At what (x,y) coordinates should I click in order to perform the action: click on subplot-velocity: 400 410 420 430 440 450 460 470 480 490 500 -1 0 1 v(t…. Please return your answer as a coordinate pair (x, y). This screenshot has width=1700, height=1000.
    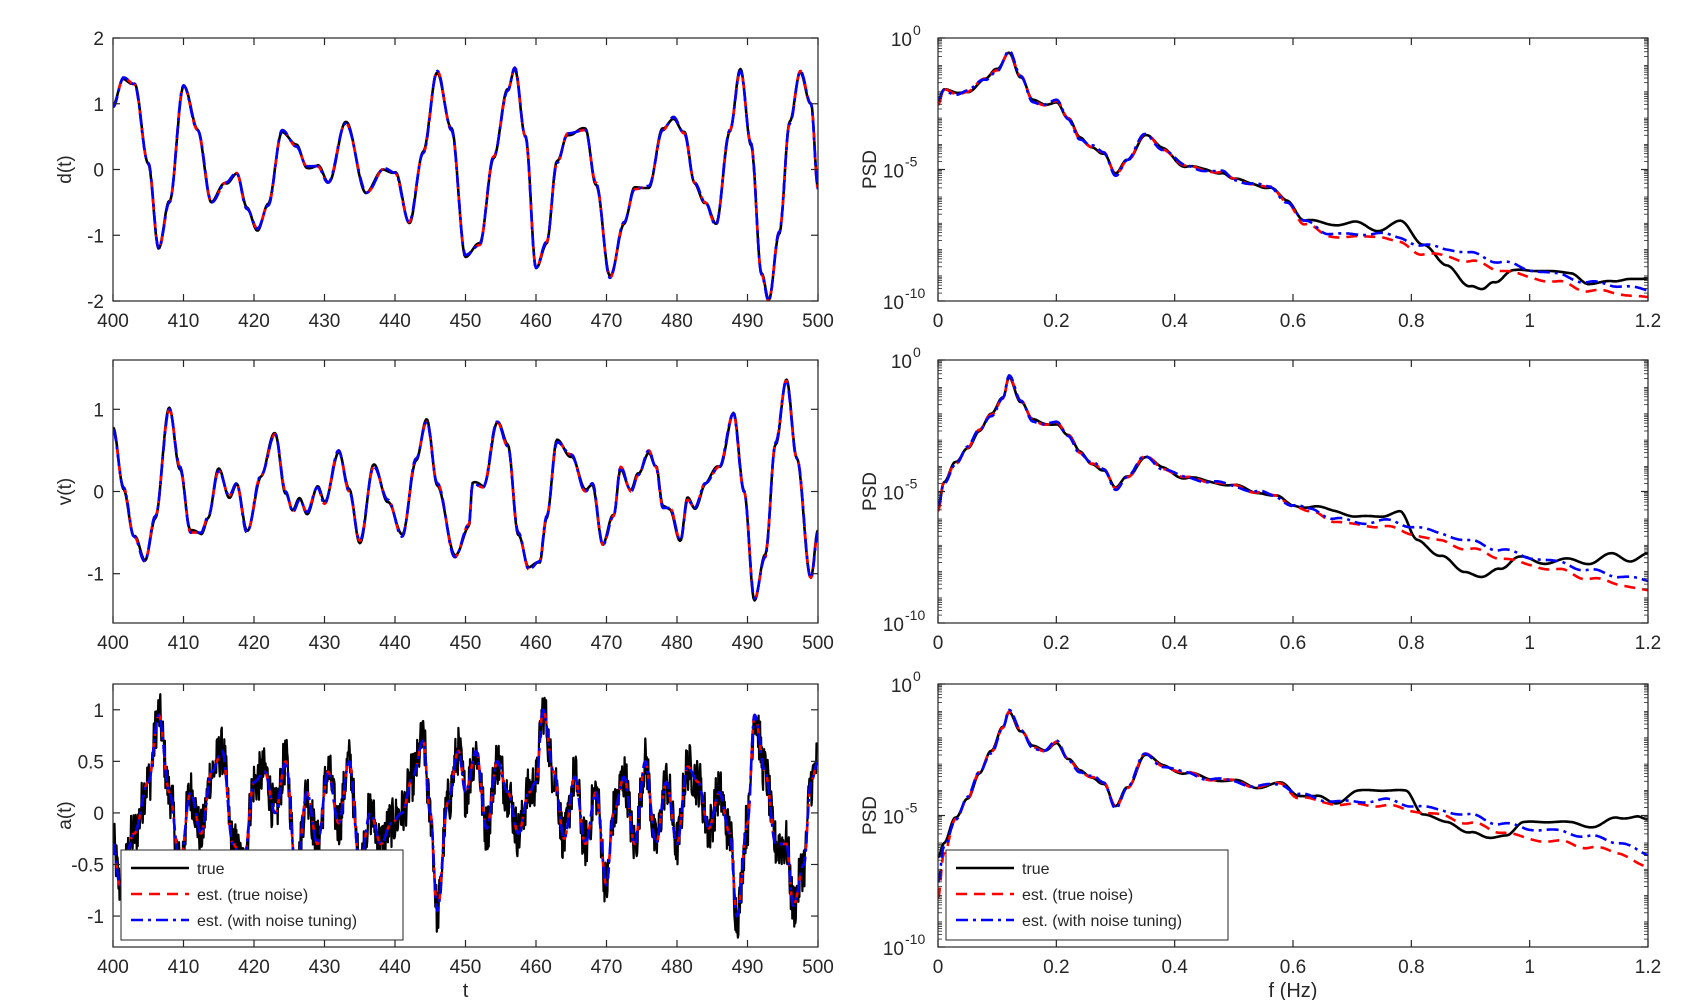
    Looking at the image, I should click on (444, 506).